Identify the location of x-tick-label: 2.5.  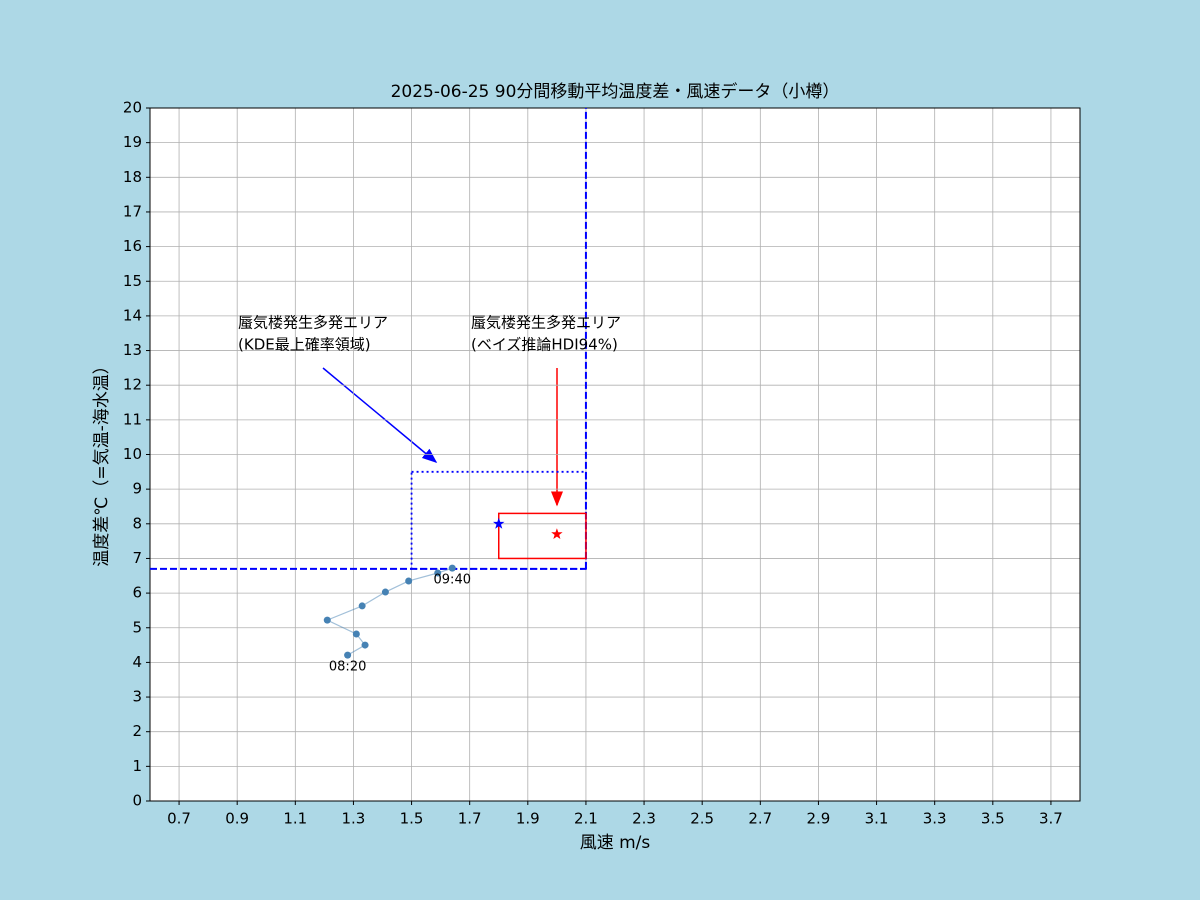
(702, 819).